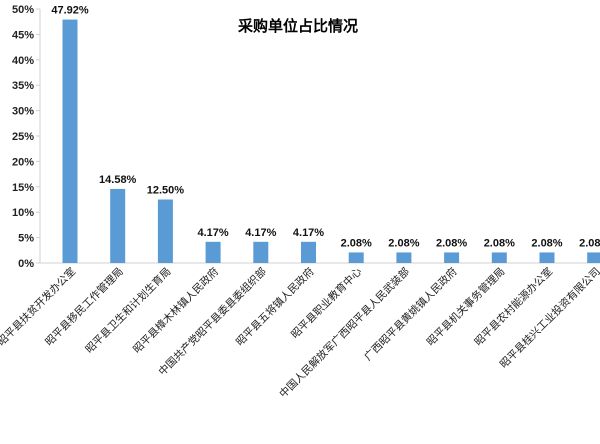 The height and width of the screenshot is (444, 600). I want to click on y-tick-label: 20%, so click(23, 162).